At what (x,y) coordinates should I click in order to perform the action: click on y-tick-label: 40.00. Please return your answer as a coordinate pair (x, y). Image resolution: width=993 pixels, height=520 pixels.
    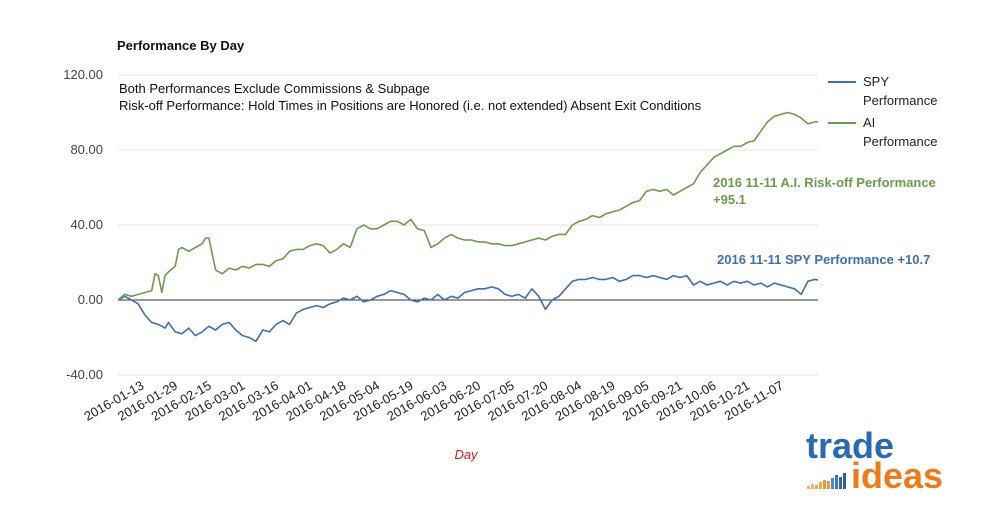
    Looking at the image, I should click on (86, 224).